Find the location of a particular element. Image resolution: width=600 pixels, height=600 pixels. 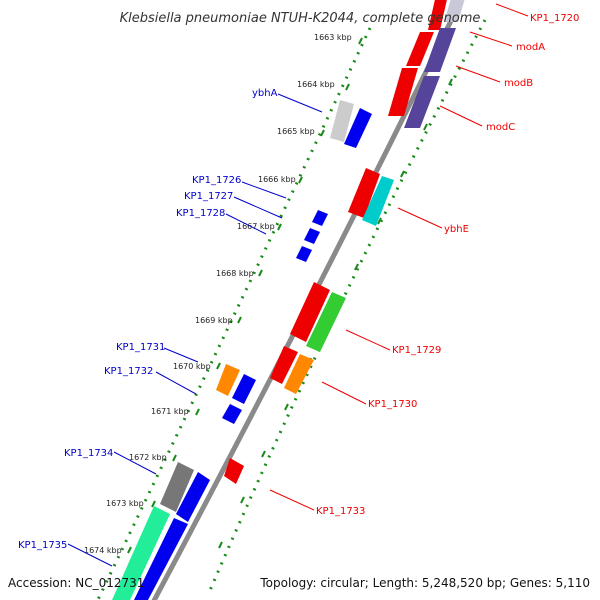

label-kp1-1735: KP1_1735 is located at coordinates (42, 545).